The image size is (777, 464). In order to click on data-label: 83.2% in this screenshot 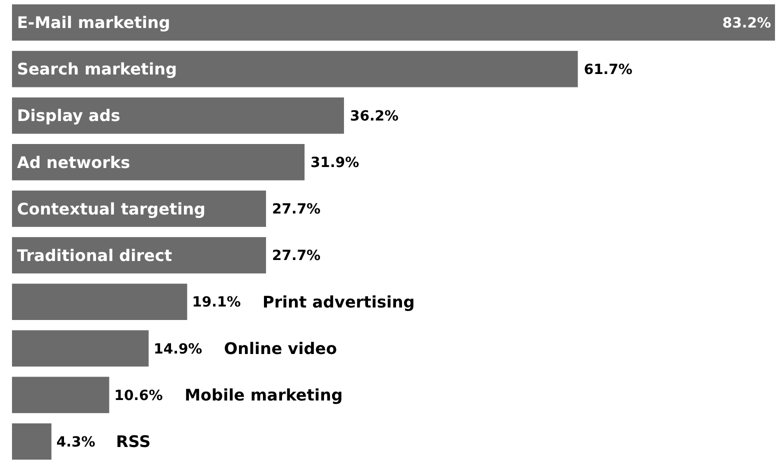, I will do `click(746, 23)`.